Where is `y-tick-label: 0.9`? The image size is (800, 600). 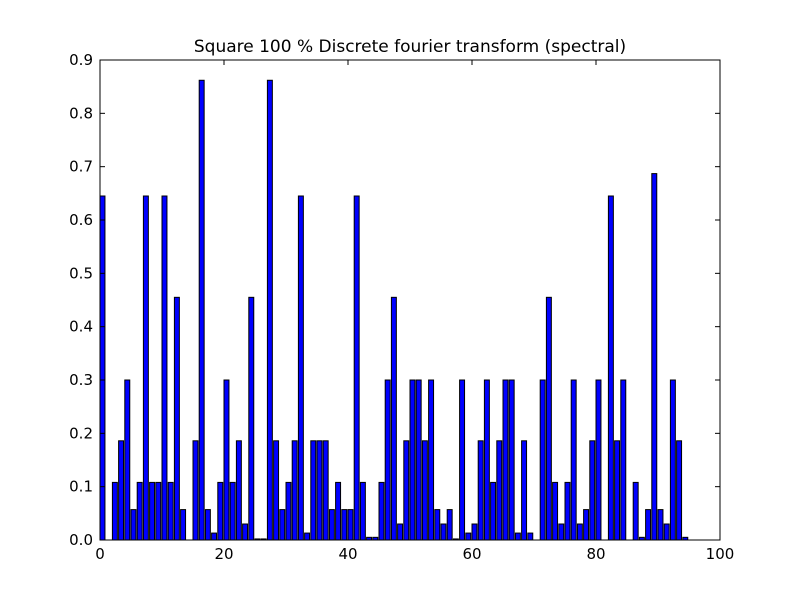 y-tick-label: 0.9 is located at coordinates (81, 60).